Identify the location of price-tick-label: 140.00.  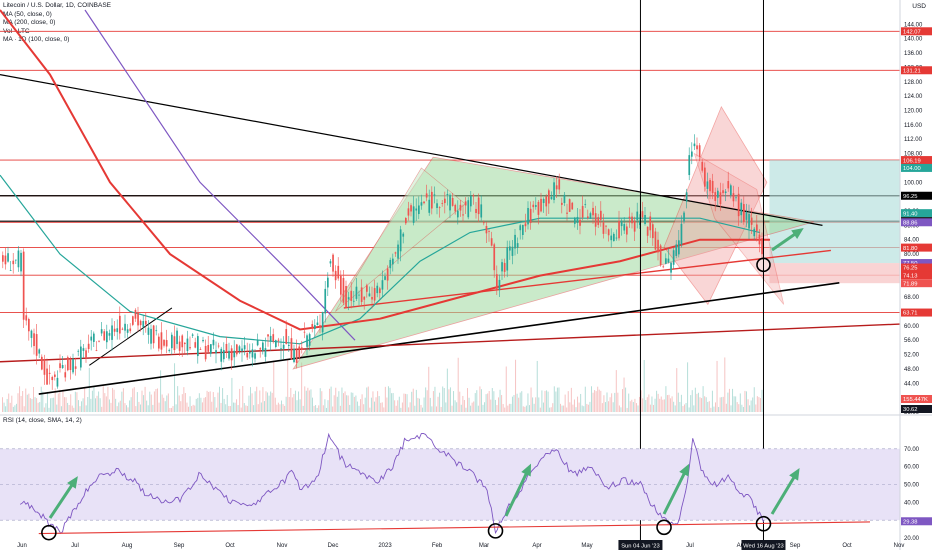
(913, 40).